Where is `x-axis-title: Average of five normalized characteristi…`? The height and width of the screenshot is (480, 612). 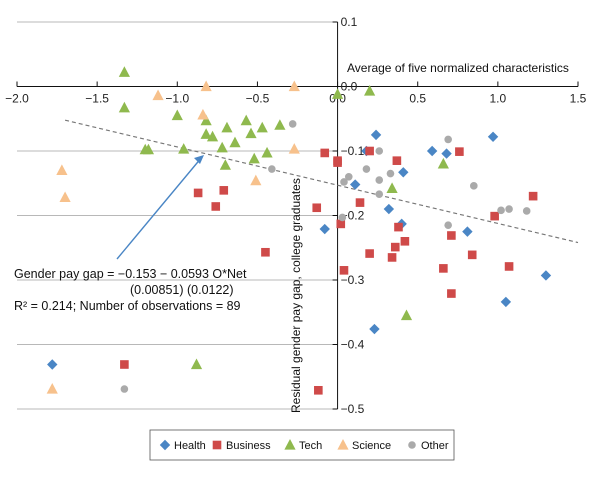
x-axis-title: Average of five normalized characteristi… is located at coordinates (458, 68).